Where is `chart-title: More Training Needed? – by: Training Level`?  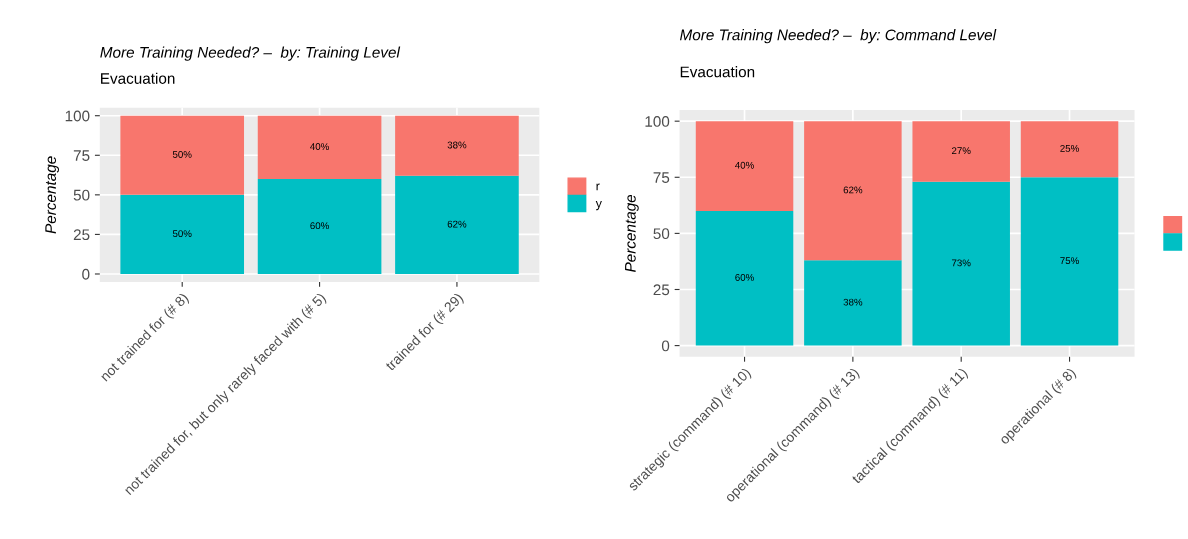
chart-title: More Training Needed? – by: Training Level is located at coordinates (250, 53).